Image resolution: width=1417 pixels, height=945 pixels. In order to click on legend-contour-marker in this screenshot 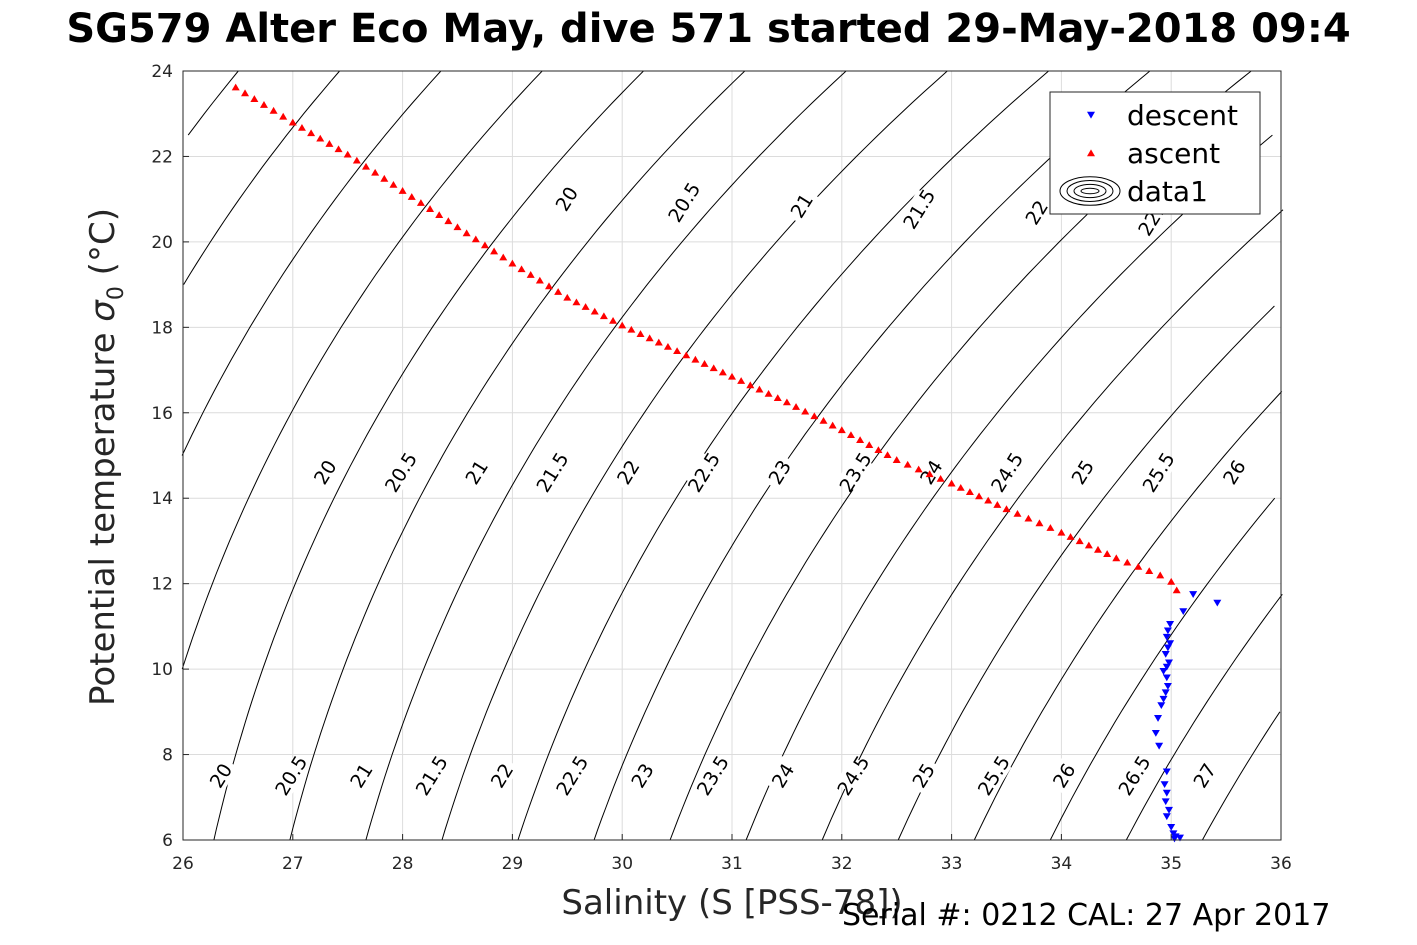, I will do `click(1090, 191)`.